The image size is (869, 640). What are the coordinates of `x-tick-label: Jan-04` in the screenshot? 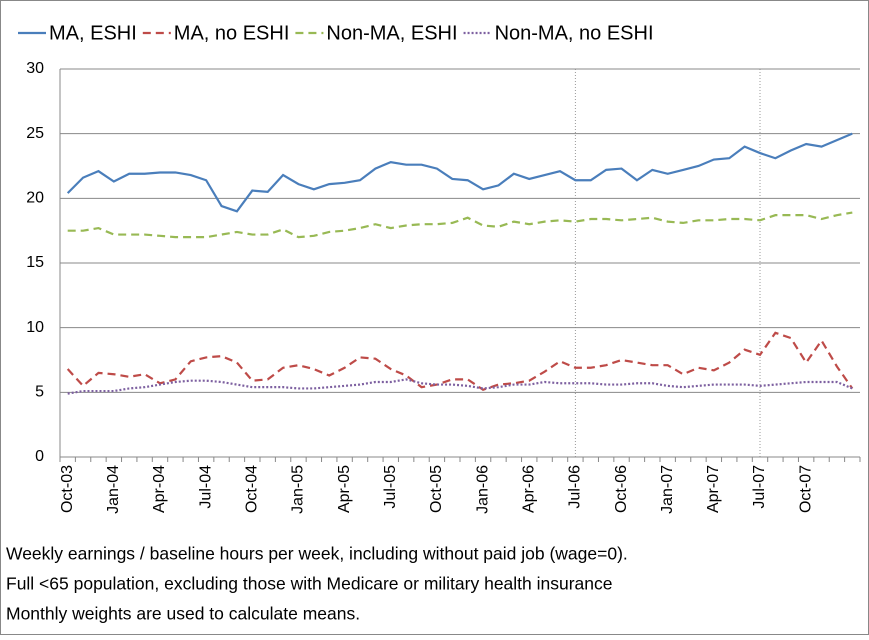 It's located at (113, 489).